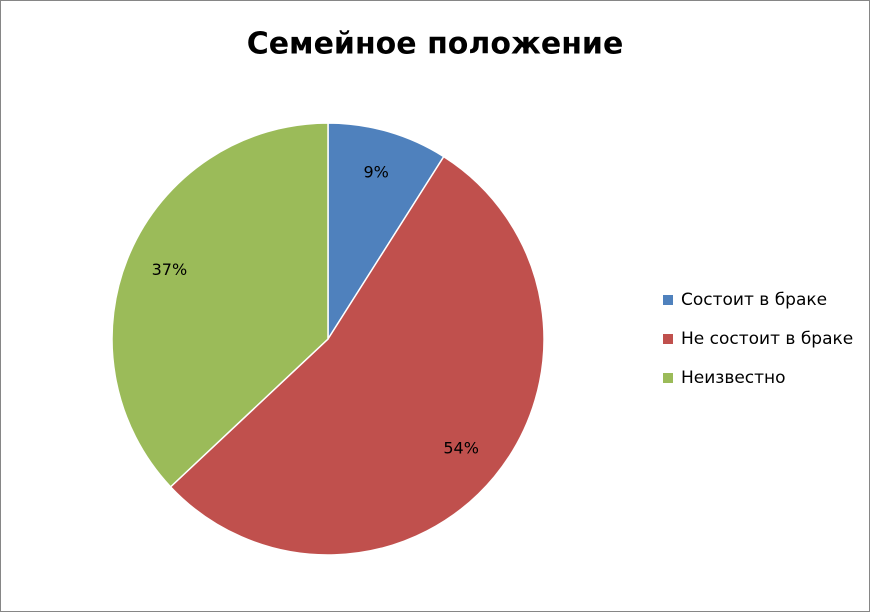  What do you see at coordinates (733, 378) in the screenshot?
I see `legend-label: Неизвестно` at bounding box center [733, 378].